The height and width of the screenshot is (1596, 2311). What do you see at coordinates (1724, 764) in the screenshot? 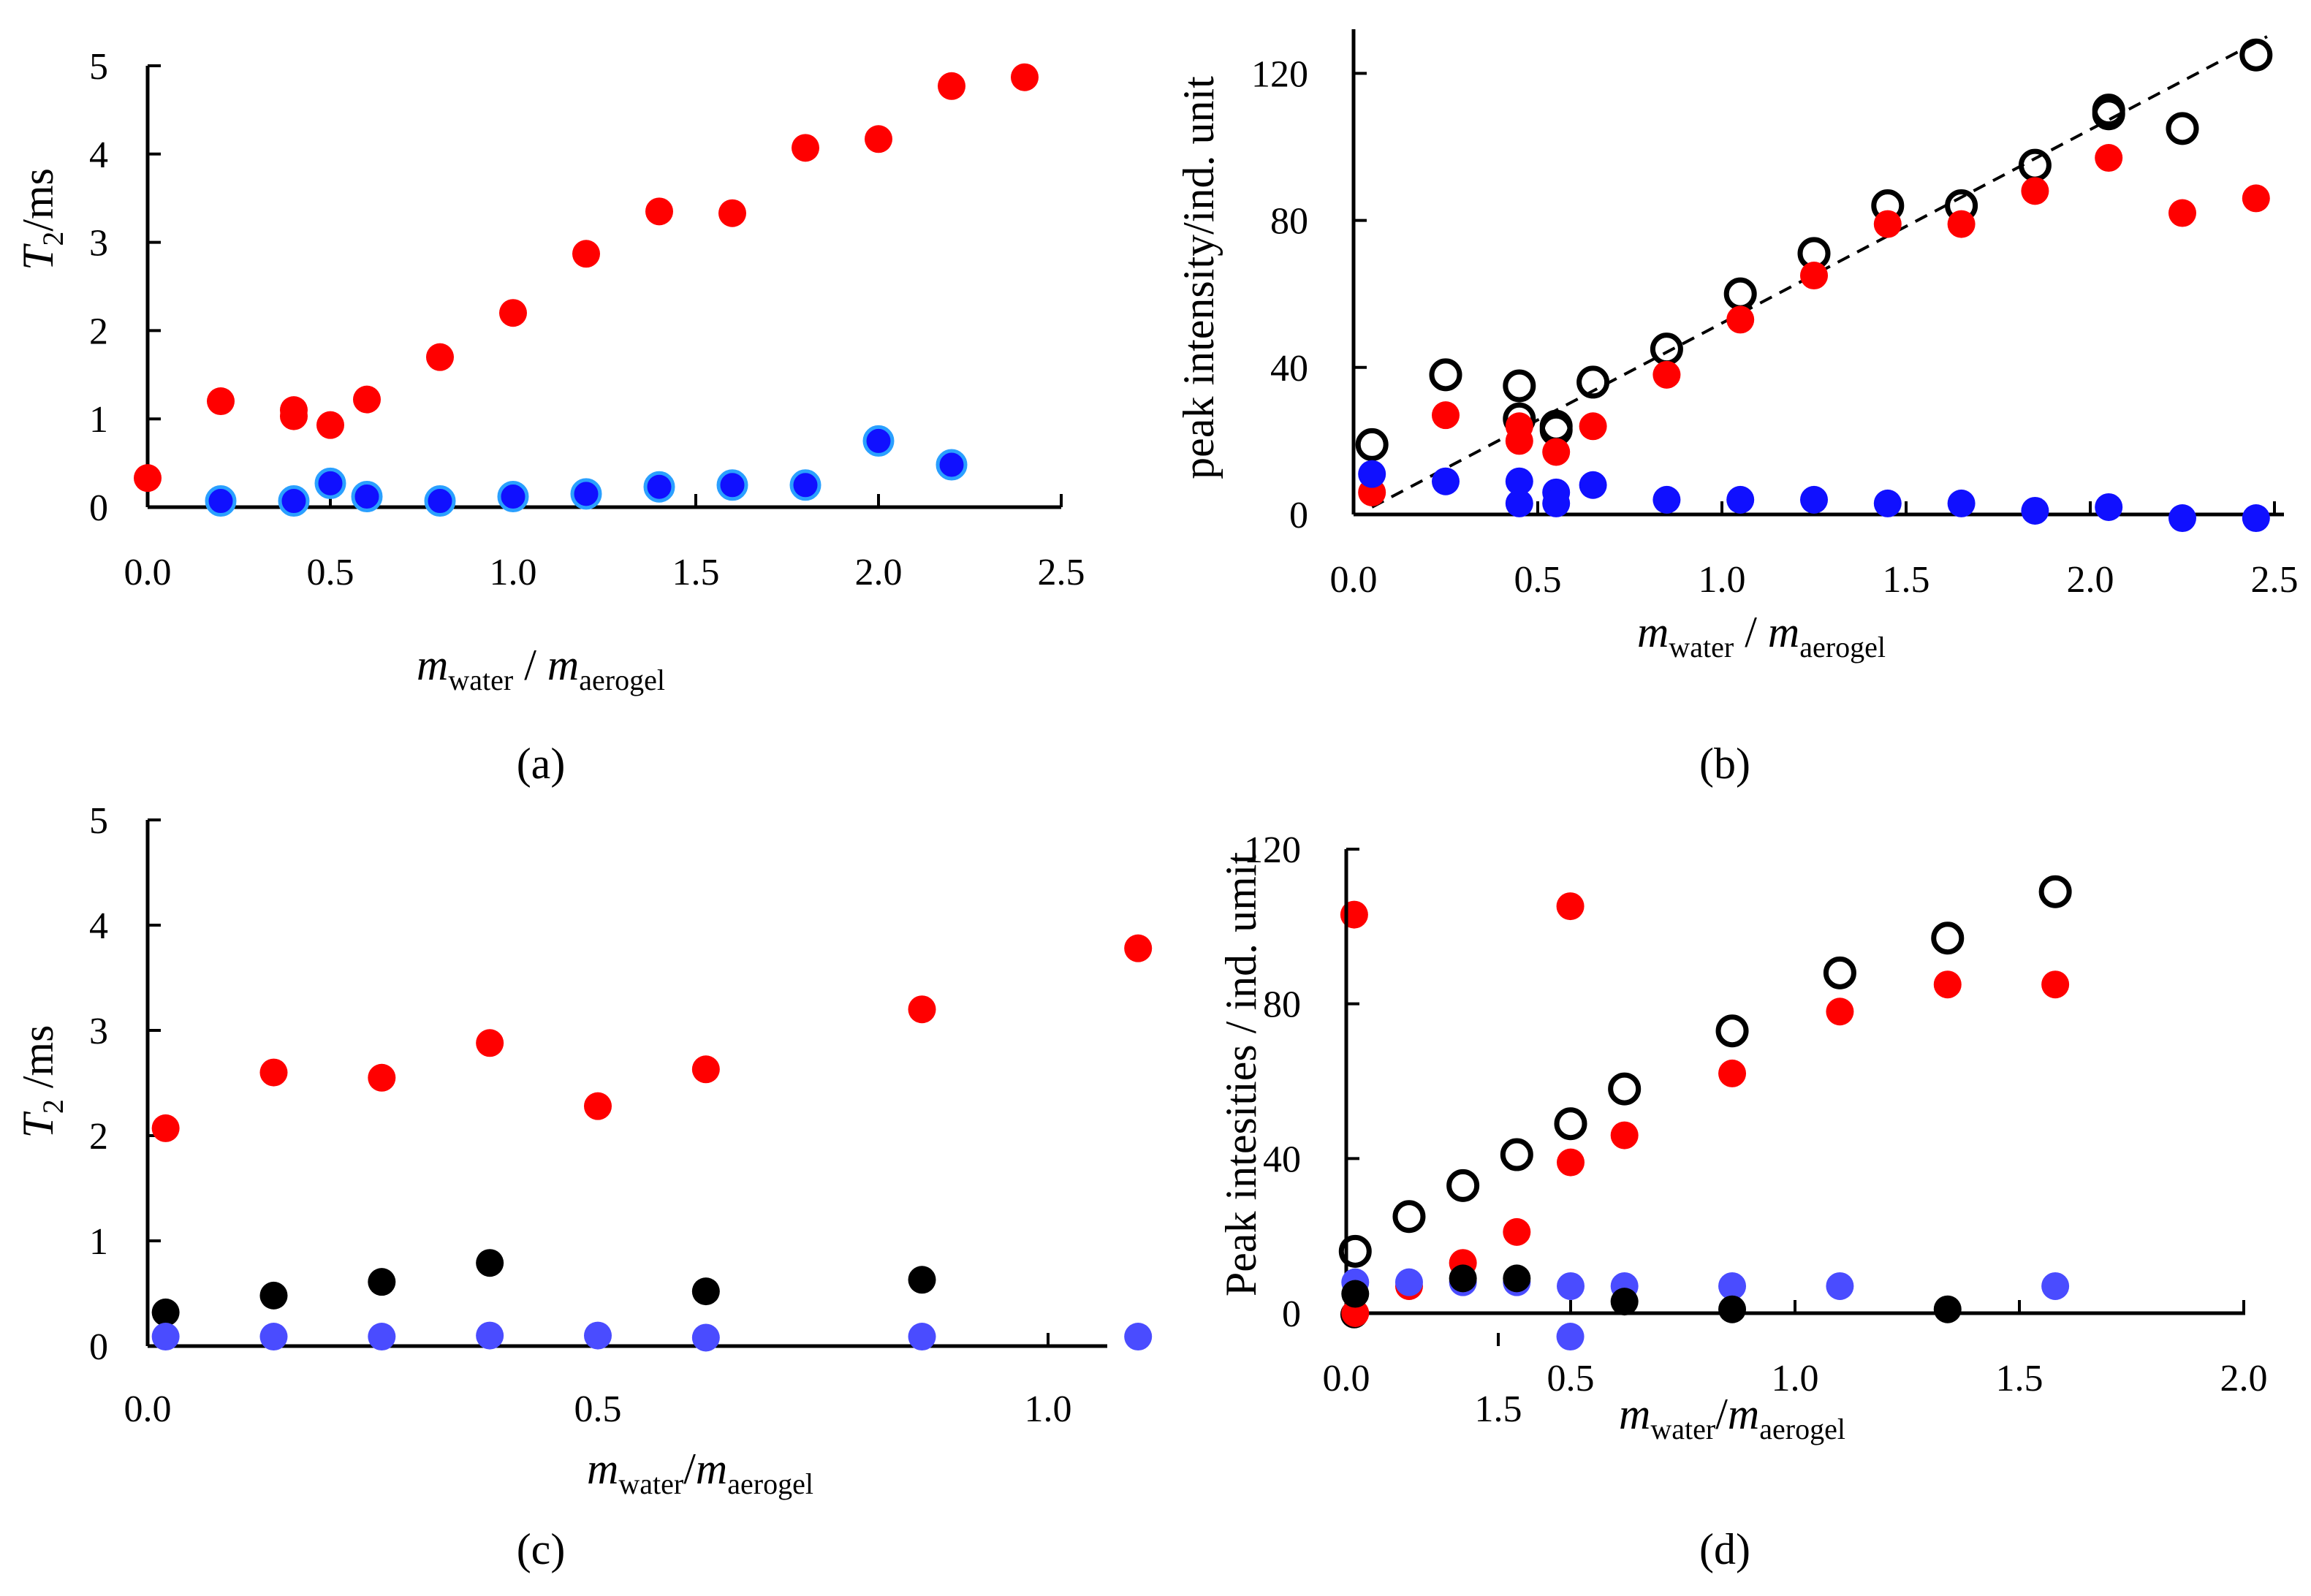
I see `panel-label: (b)` at bounding box center [1724, 764].